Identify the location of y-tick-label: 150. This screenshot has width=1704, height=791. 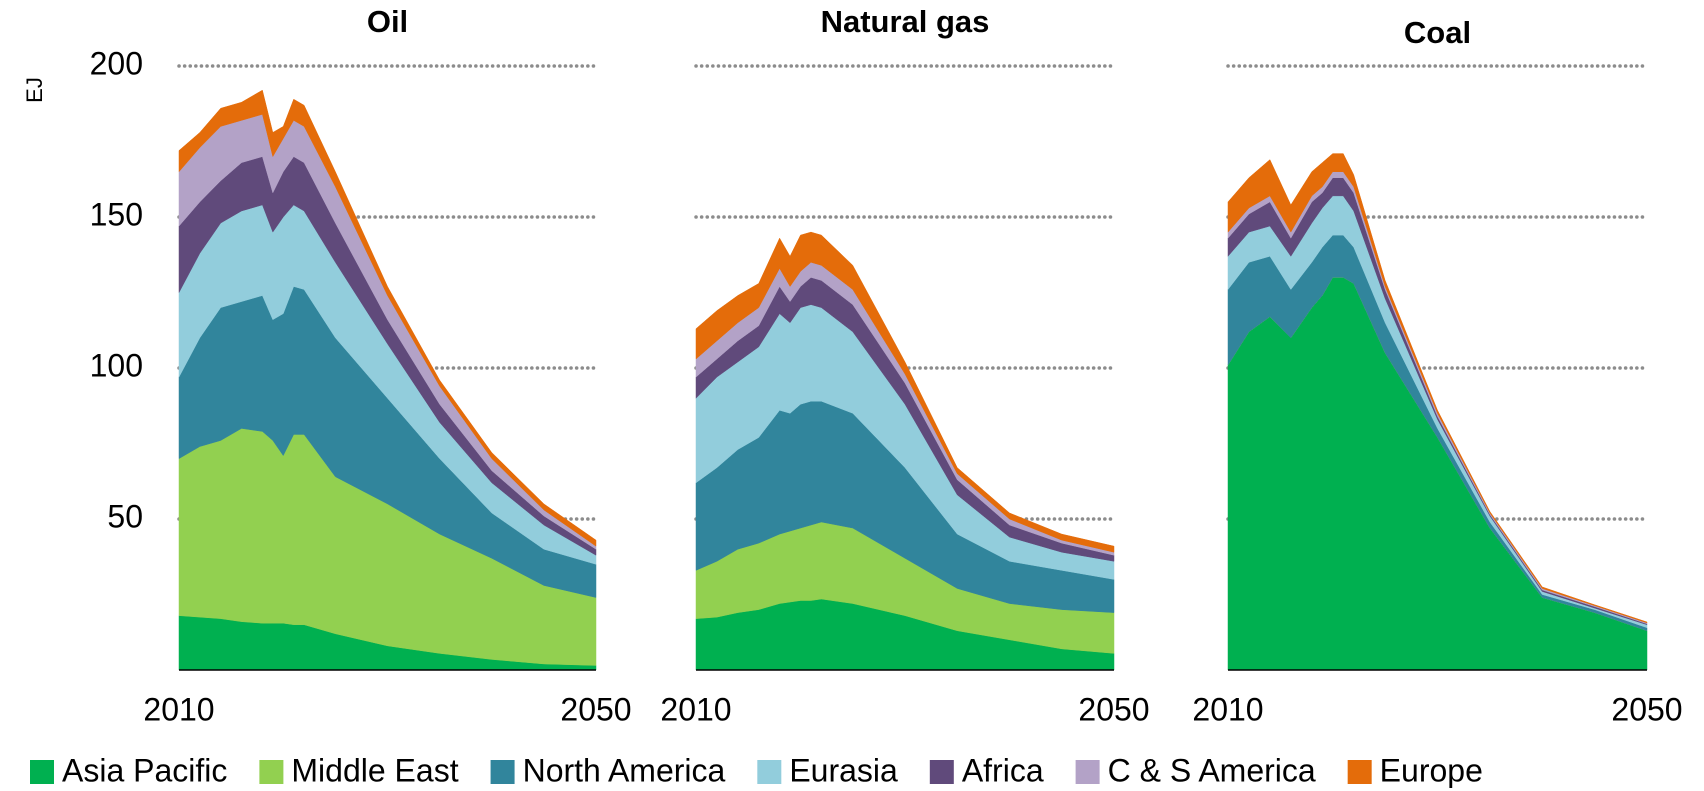
(116, 214).